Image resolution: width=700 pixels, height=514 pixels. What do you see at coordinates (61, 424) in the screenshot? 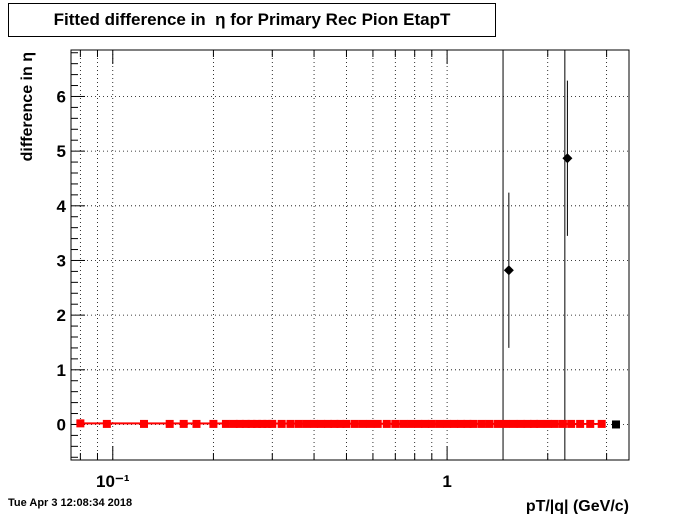
I see `y-tick-label: 0` at bounding box center [61, 424].